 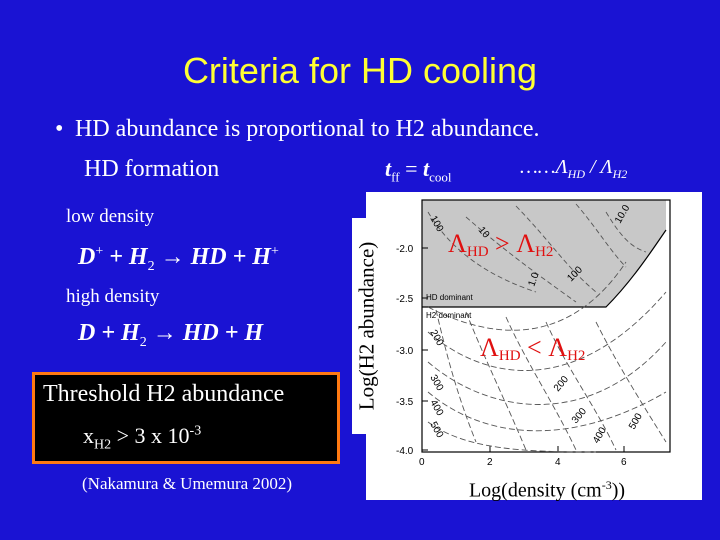 I want to click on boundary-curve, so click(x=544, y=268).